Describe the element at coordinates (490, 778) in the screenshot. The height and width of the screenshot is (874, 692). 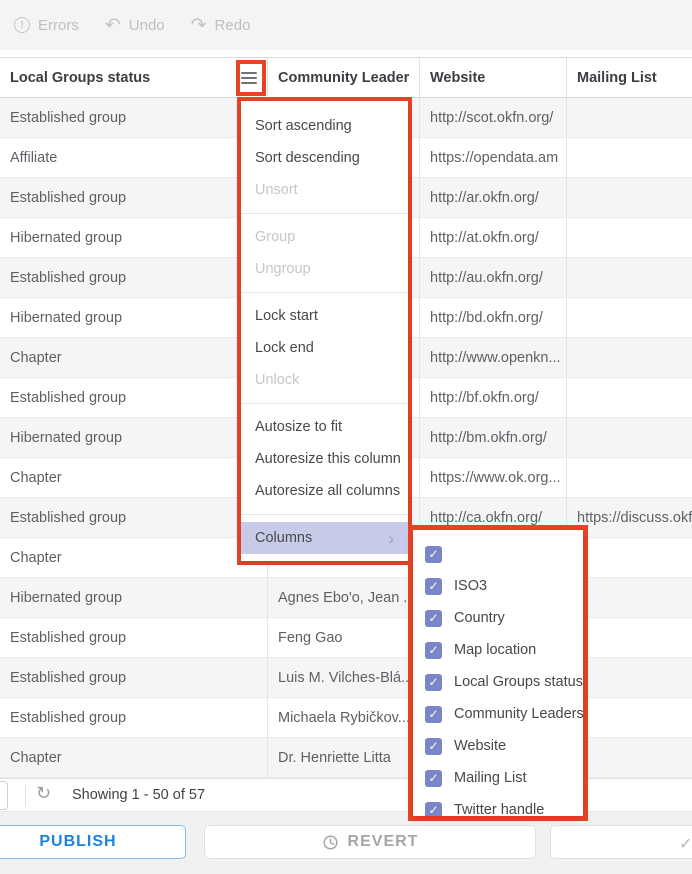
I see `column-toggle-label: Mailing List` at that location.